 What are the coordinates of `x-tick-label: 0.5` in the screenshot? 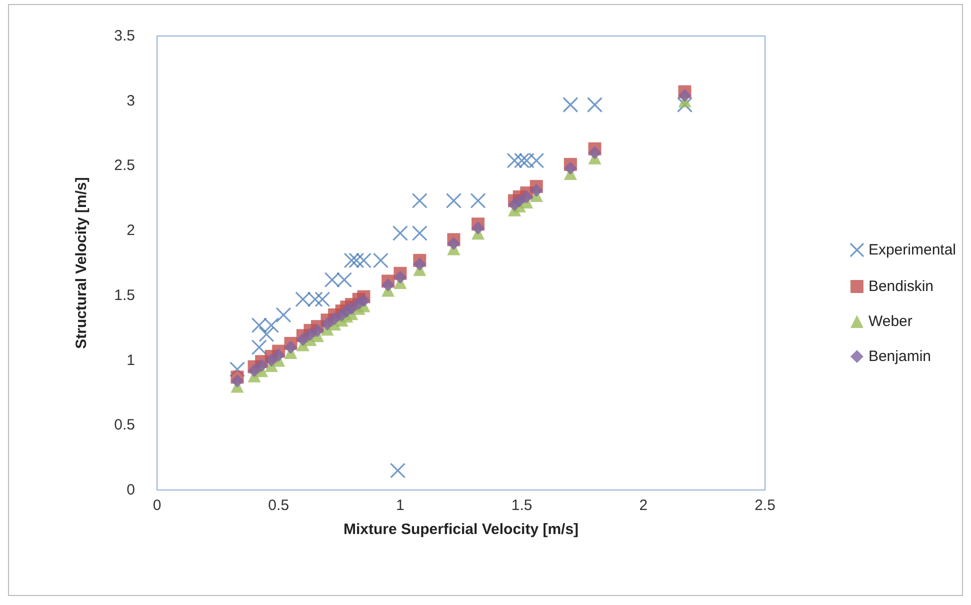 It's located at (279, 505).